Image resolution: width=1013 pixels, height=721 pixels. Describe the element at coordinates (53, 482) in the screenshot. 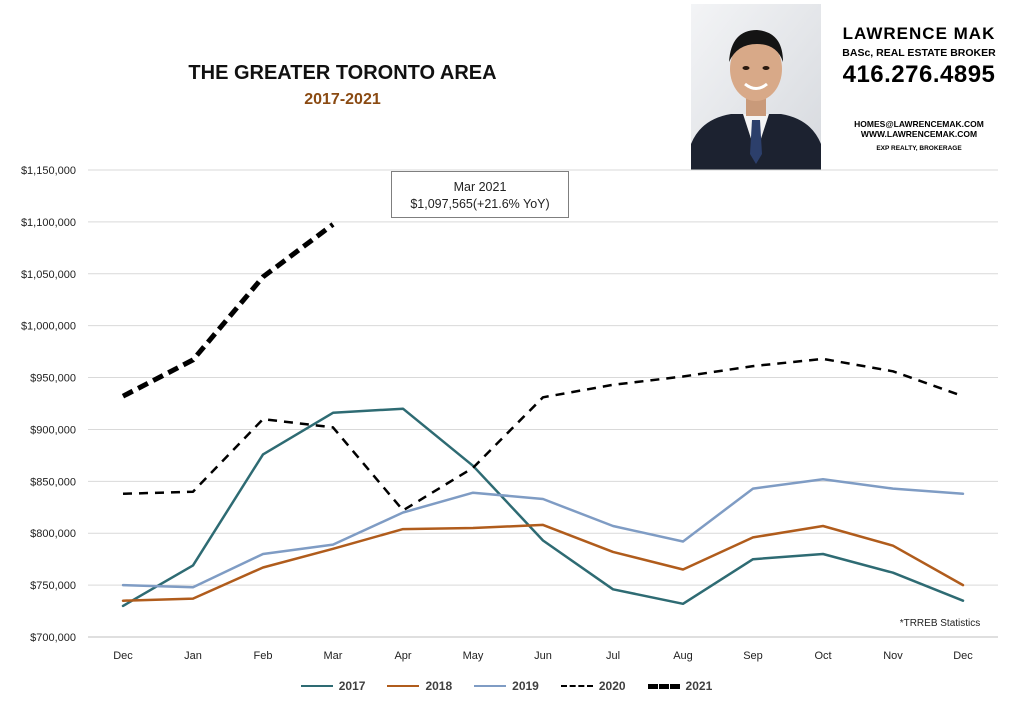

I see `y-tick-label: $850,000` at that location.